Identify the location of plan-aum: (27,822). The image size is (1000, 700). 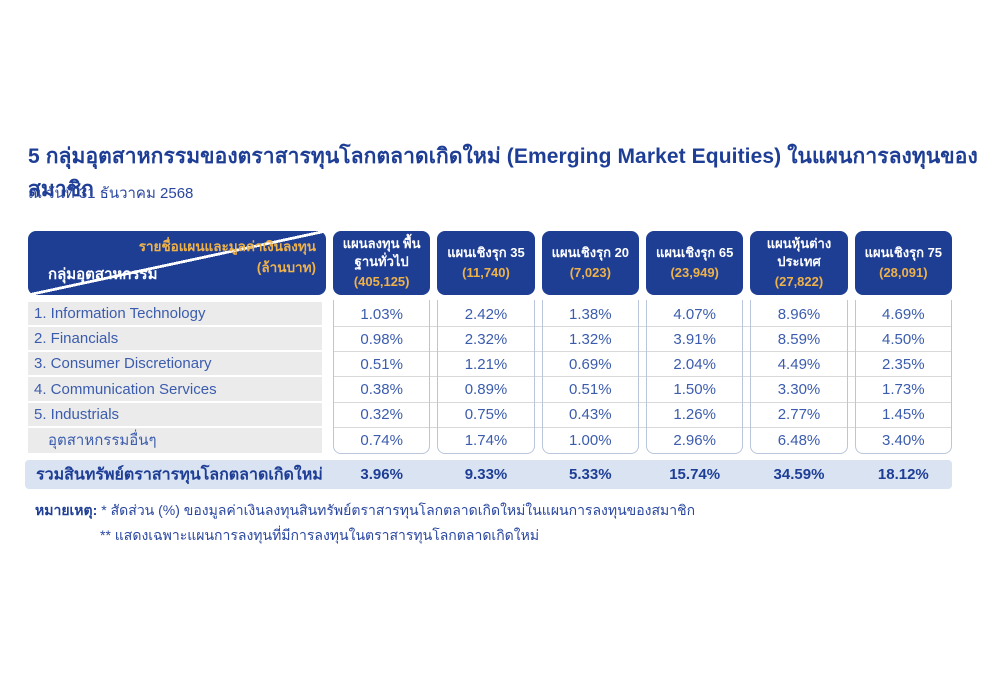
(799, 281).